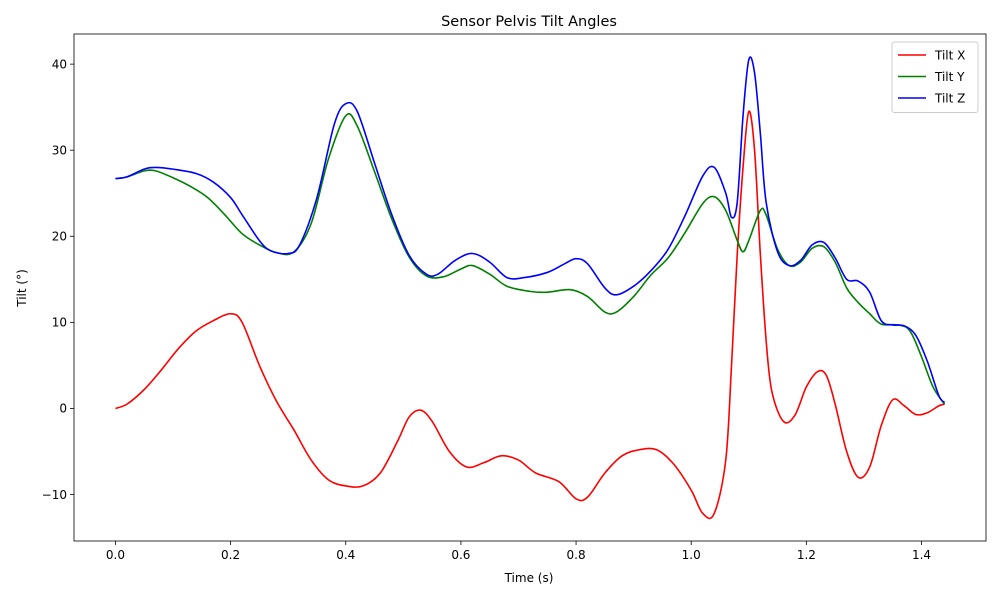 This screenshot has width=1000, height=600. Describe the element at coordinates (921, 555) in the screenshot. I see `x-tick-label: 1.4` at that location.